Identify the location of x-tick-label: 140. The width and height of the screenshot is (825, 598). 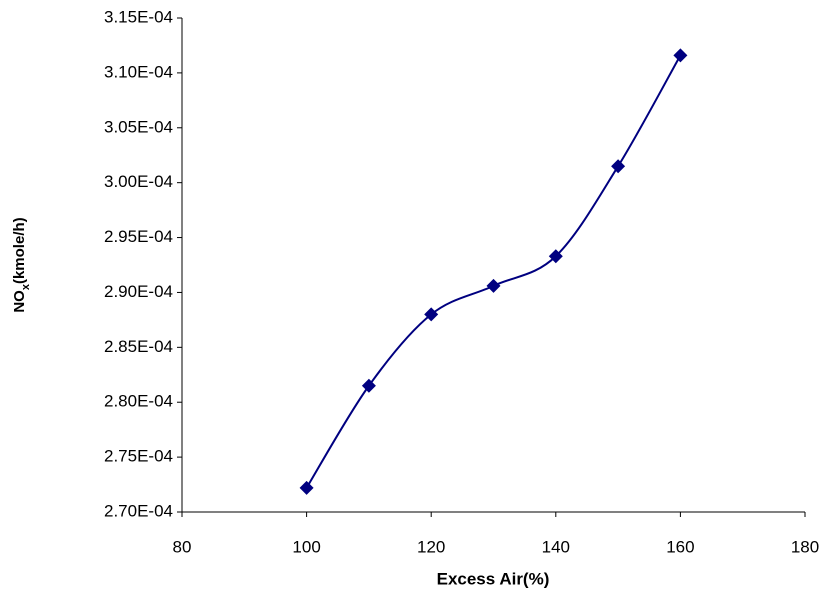
(556, 546).